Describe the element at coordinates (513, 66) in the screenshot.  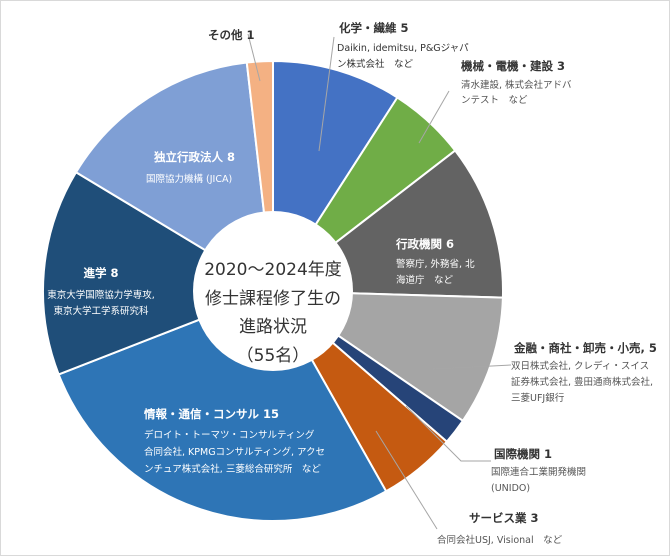
I see `slice-label-name: 機械・電機・建設 3` at that location.